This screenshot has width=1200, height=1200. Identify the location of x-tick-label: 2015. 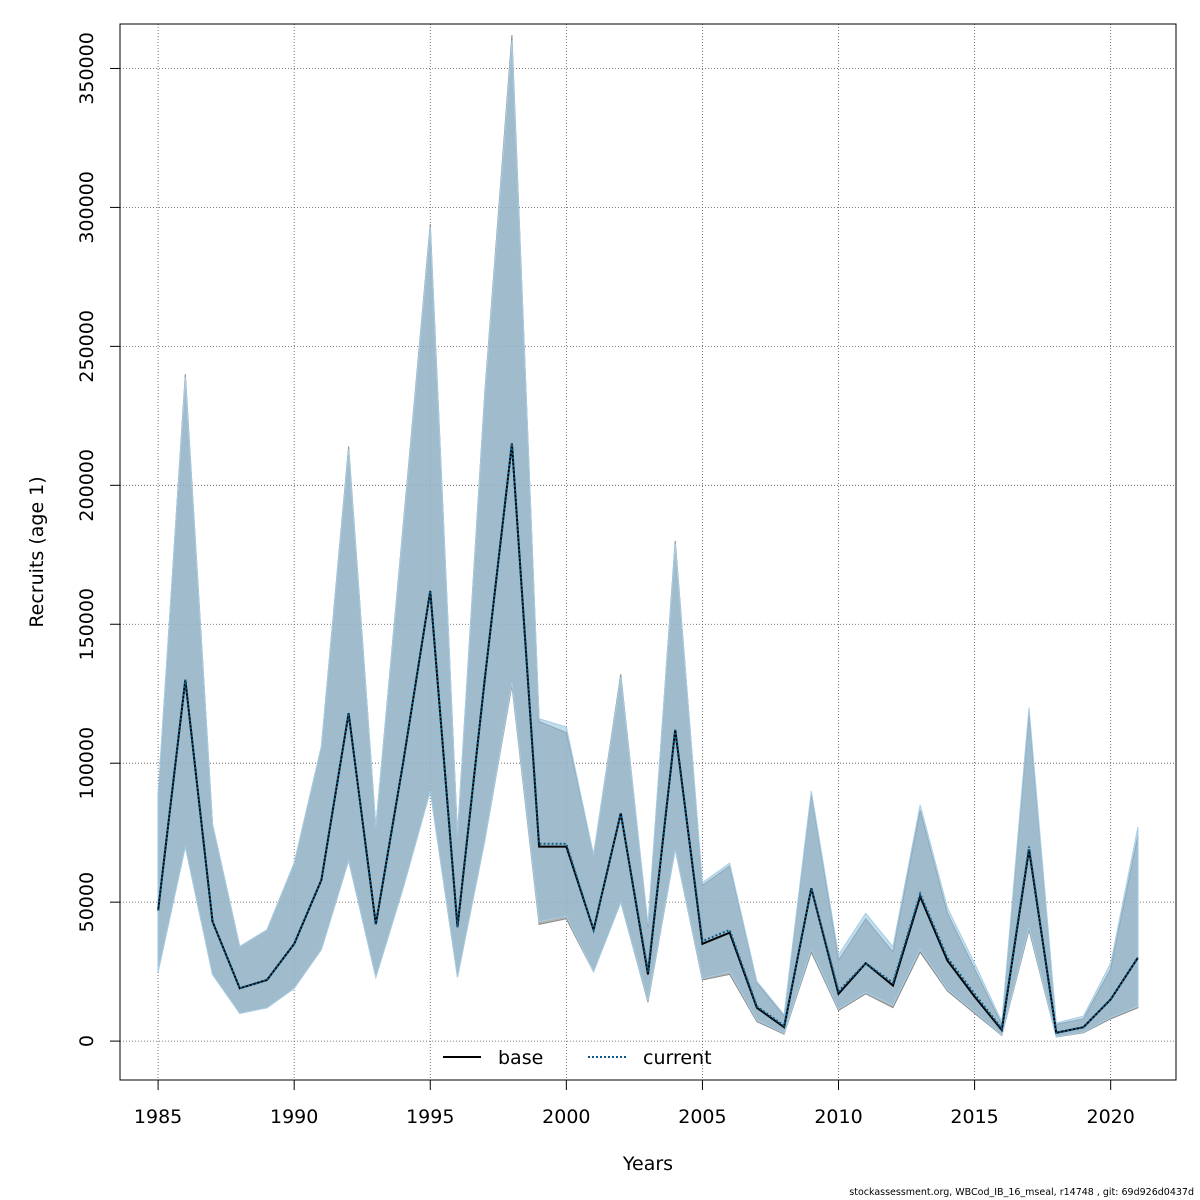
(974, 1117).